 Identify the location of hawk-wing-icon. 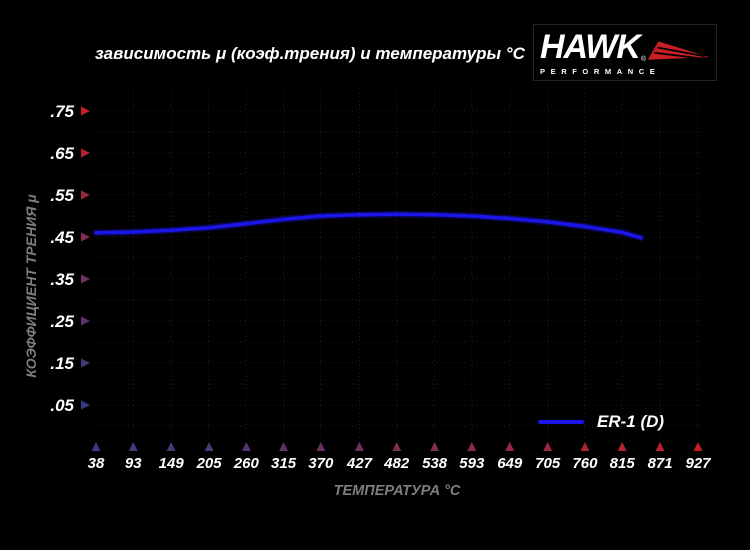
(678, 50).